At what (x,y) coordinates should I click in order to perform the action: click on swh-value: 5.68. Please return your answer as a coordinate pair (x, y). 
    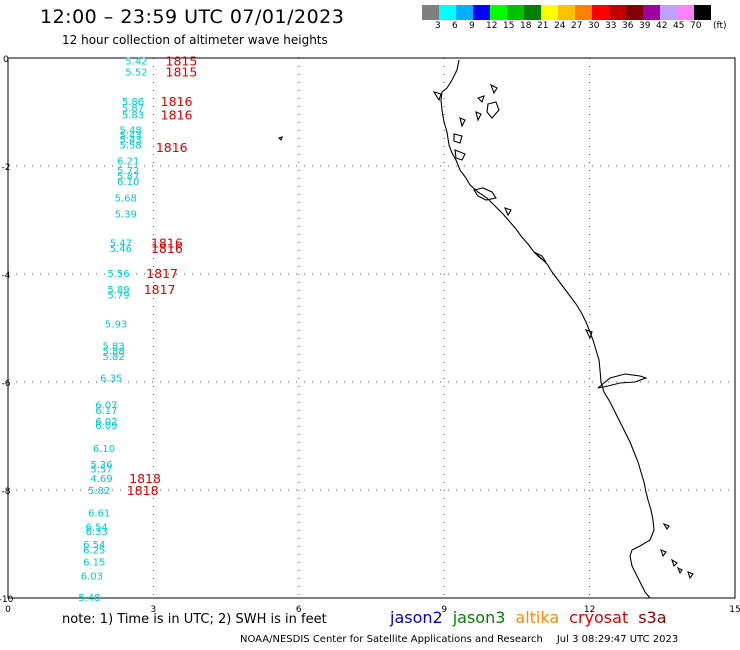
    Looking at the image, I should click on (126, 198).